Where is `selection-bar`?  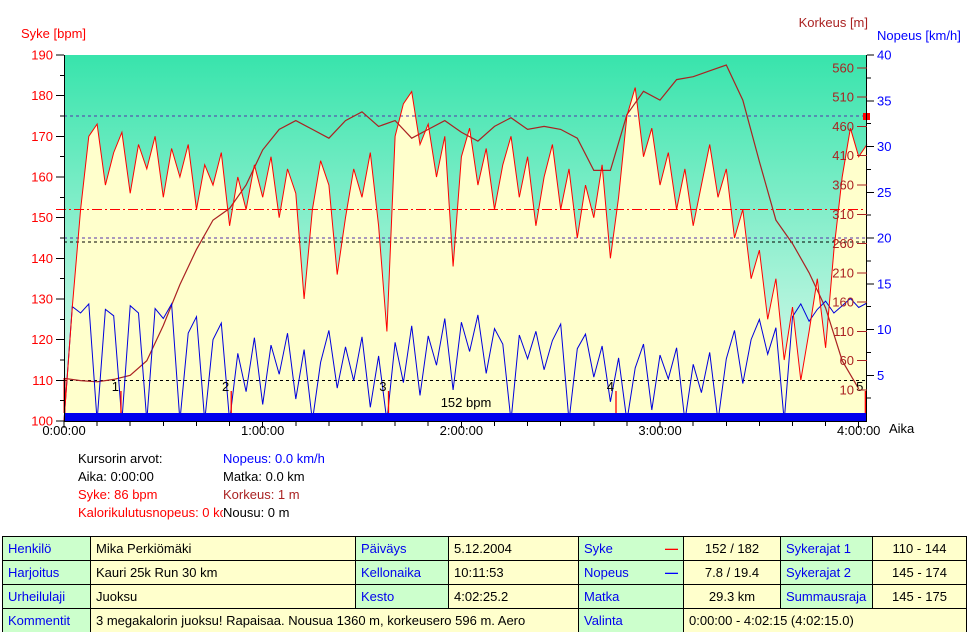
selection-bar is located at coordinates (465, 417).